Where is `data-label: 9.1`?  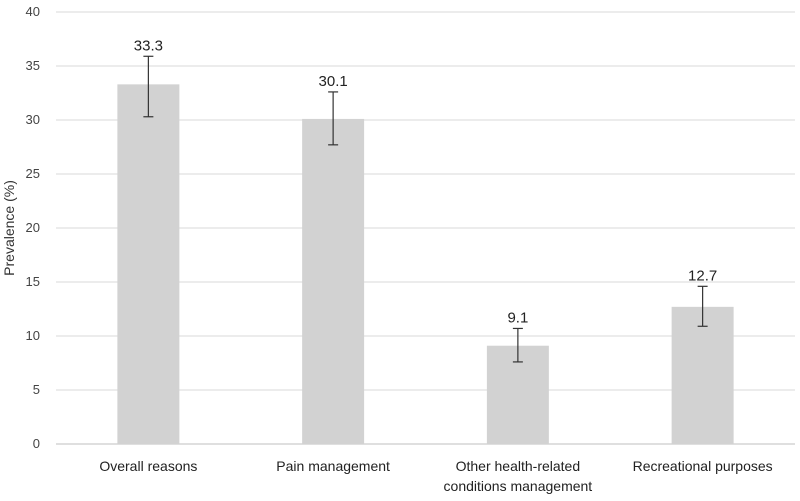
data-label: 9.1 is located at coordinates (517, 317).